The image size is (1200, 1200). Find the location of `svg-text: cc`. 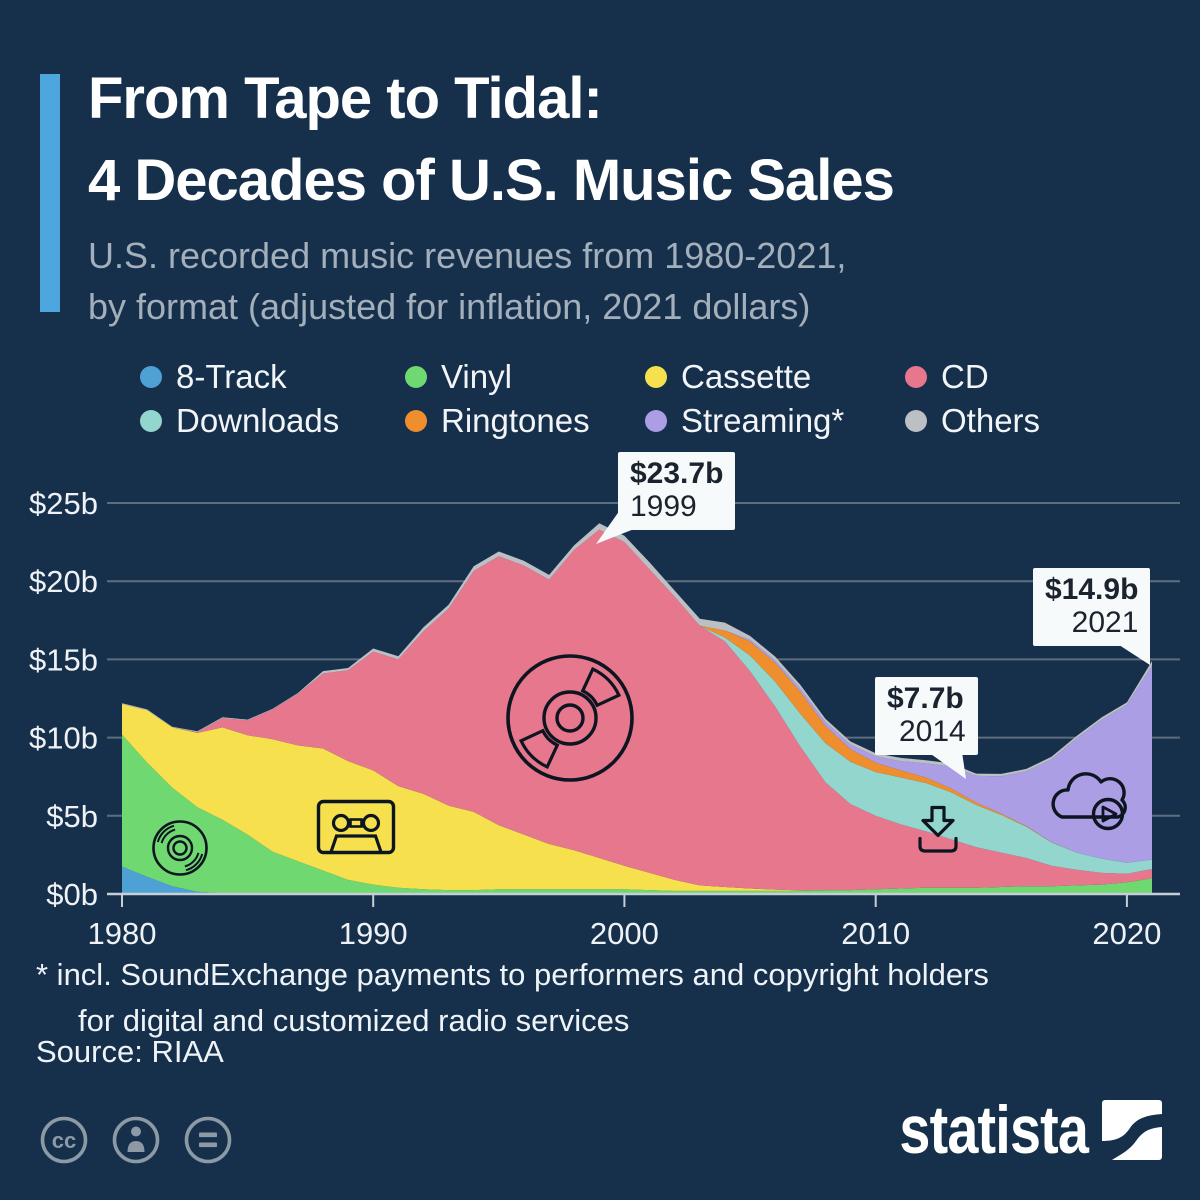

svg-text: cc is located at coordinates (64, 1140).